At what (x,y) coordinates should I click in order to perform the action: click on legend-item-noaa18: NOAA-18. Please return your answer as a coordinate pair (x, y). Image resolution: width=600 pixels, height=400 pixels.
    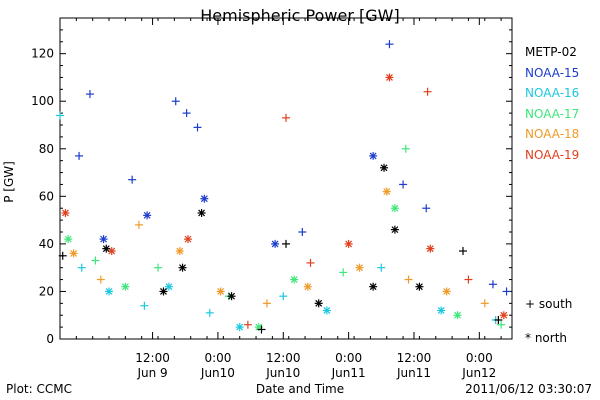
    Looking at the image, I should click on (552, 134).